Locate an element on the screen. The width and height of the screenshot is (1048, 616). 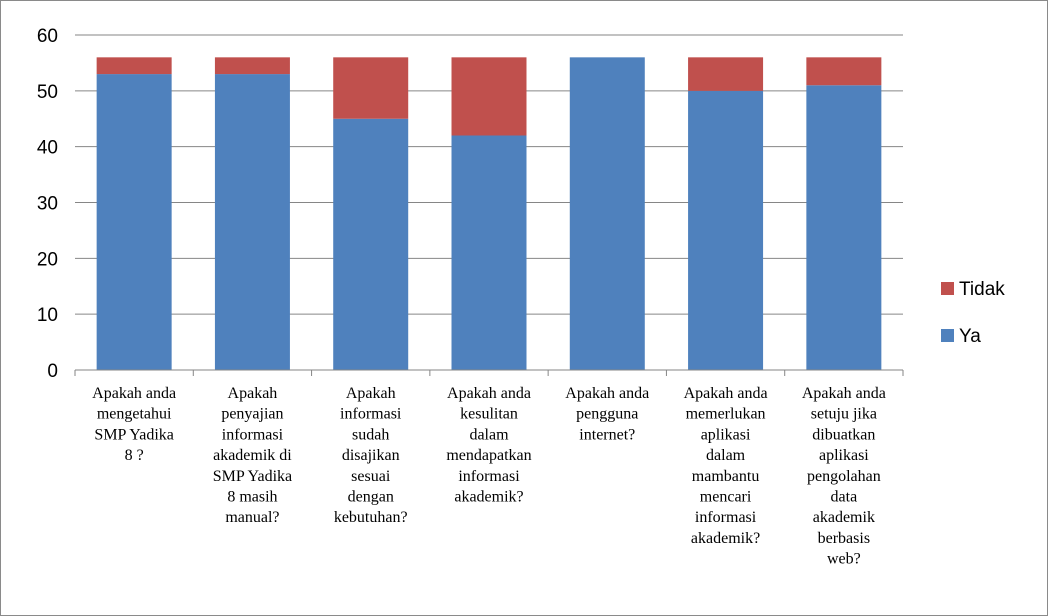
legend-swatch-ya is located at coordinates (947, 335).